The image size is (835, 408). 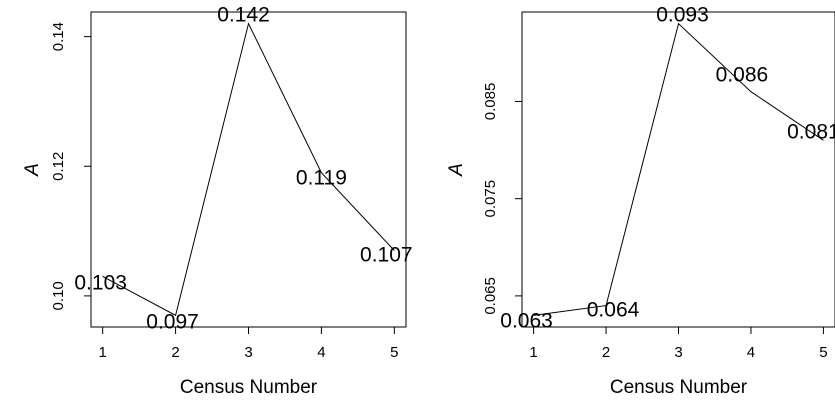 What do you see at coordinates (58, 36) in the screenshot?
I see `y-tick-label: 0.14` at bounding box center [58, 36].